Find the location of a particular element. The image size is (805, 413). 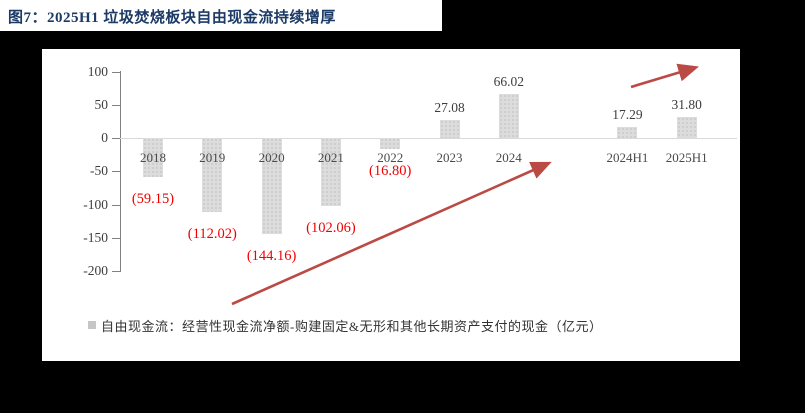

legend-label: 自由现金流：经营性现金流净额-购建固定&无形和其他长期资产支付的现金（亿元） is located at coordinates (352, 326).